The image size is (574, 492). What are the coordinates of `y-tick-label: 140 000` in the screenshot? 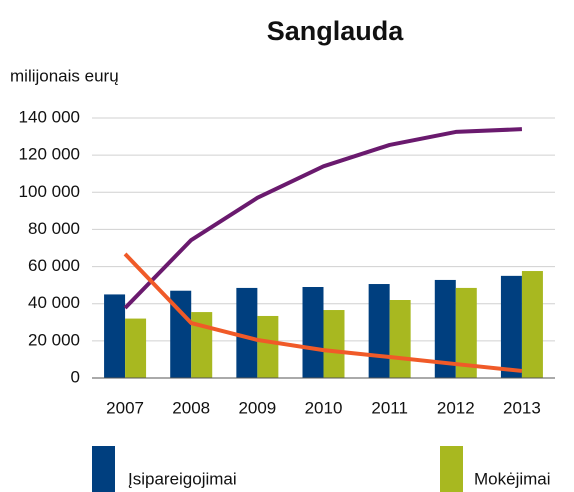 It's located at (49, 116).